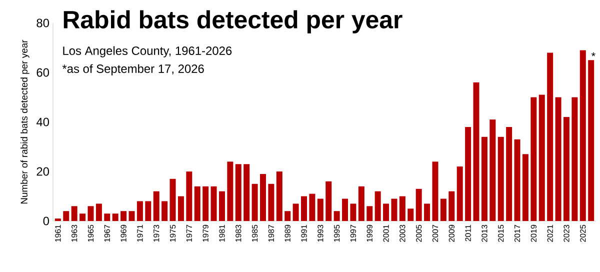 This screenshot has height=272, width=600. I want to click on y-tick-label: 80, so click(43, 23).